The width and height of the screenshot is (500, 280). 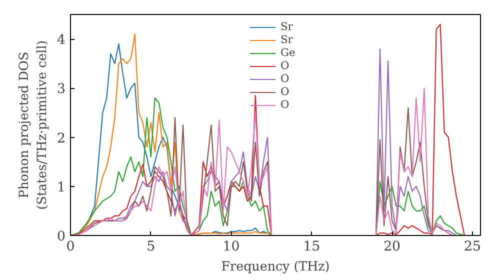 What do you see at coordinates (392, 247) in the screenshot?
I see `x-tick-label: 20` at bounding box center [392, 247].